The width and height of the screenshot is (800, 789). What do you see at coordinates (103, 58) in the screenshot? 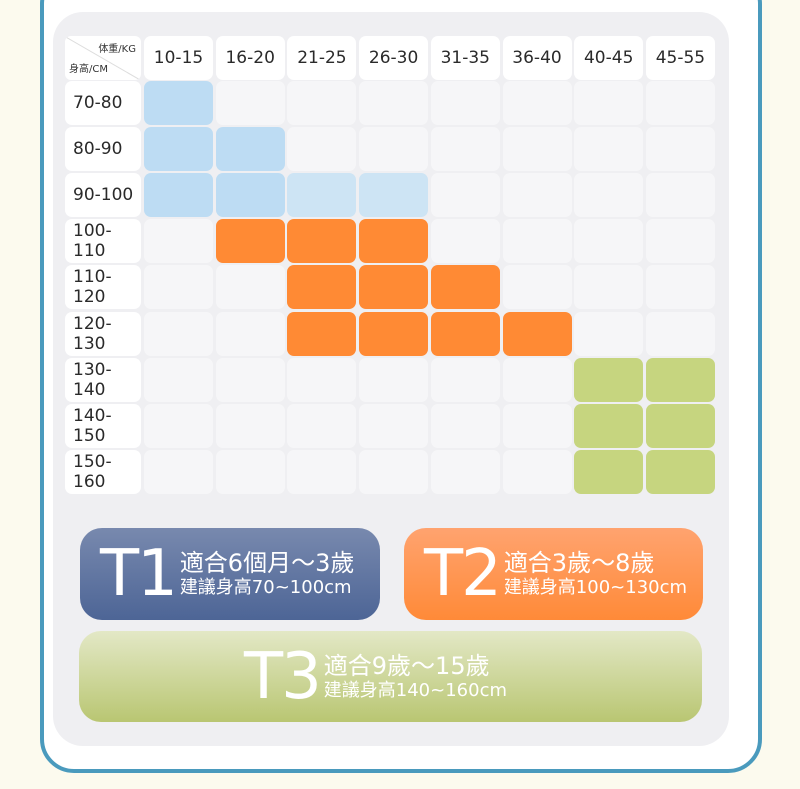
I see `table-corner-header: 体重/KG 身高/CM` at bounding box center [103, 58].